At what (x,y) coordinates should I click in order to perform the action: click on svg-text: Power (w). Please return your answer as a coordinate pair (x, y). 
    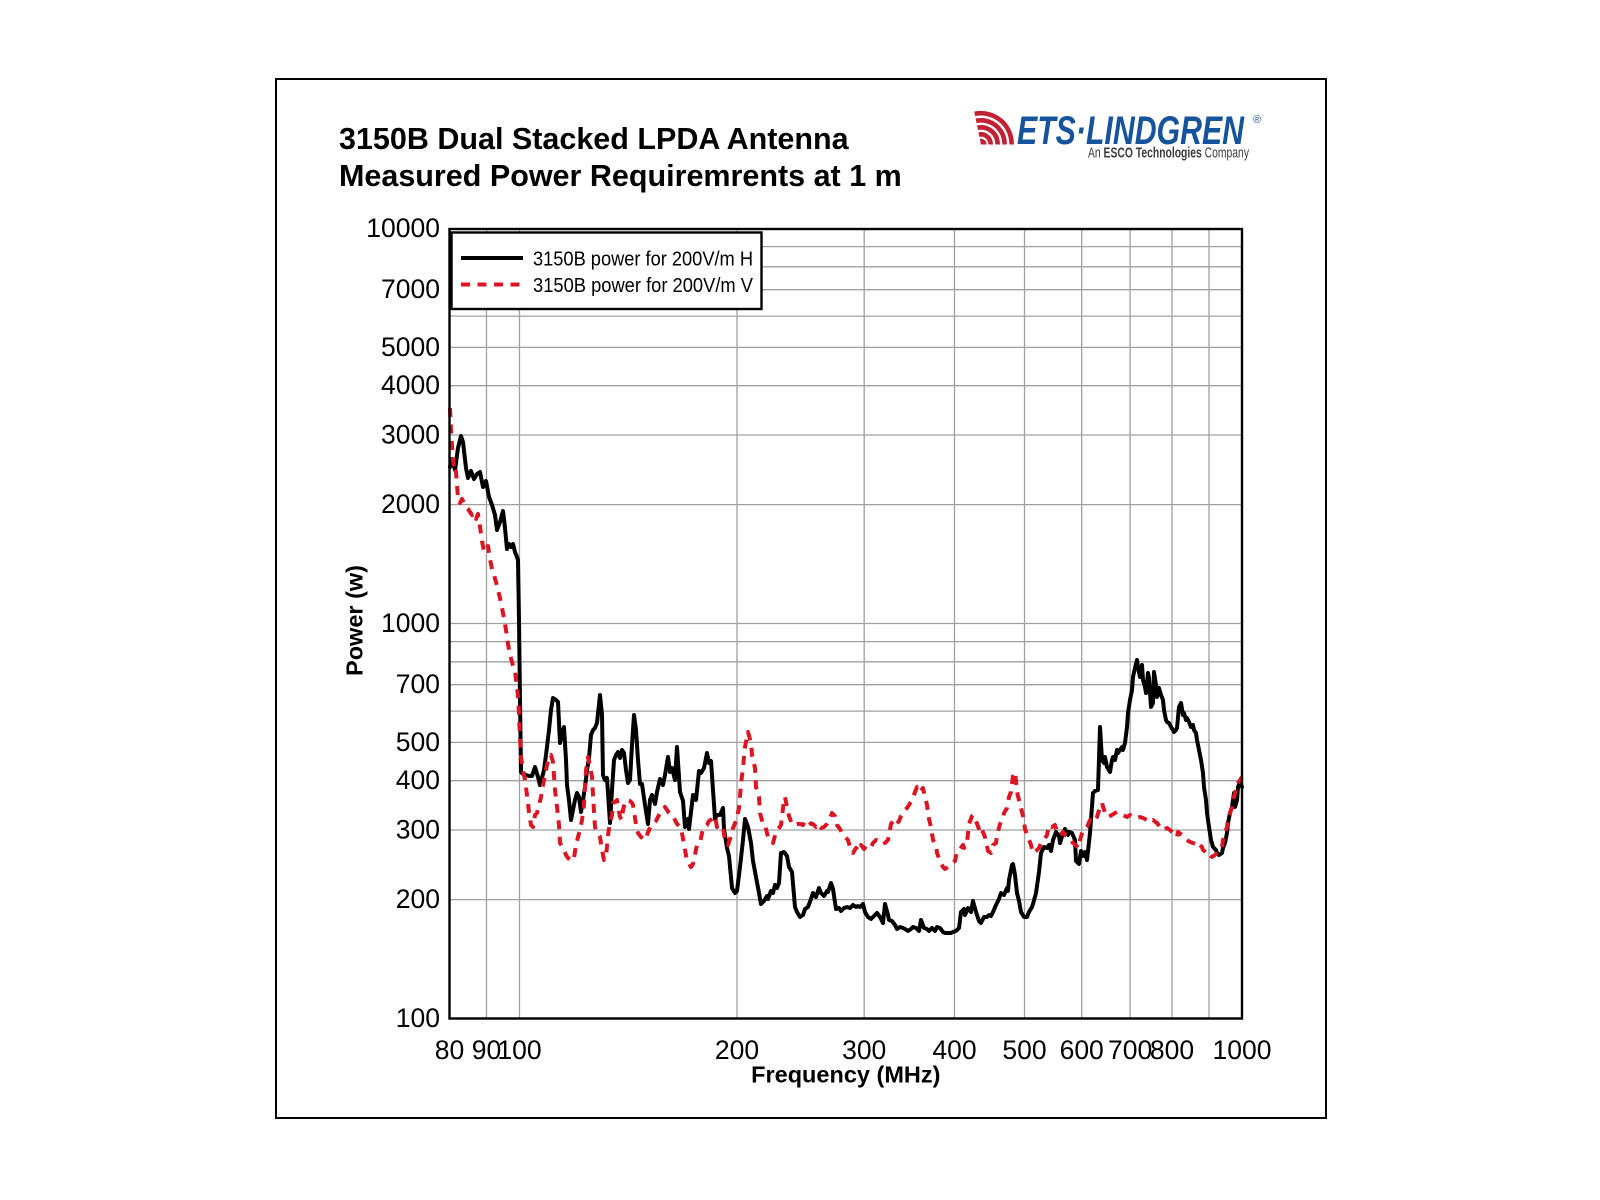
    Looking at the image, I should click on (355, 620).